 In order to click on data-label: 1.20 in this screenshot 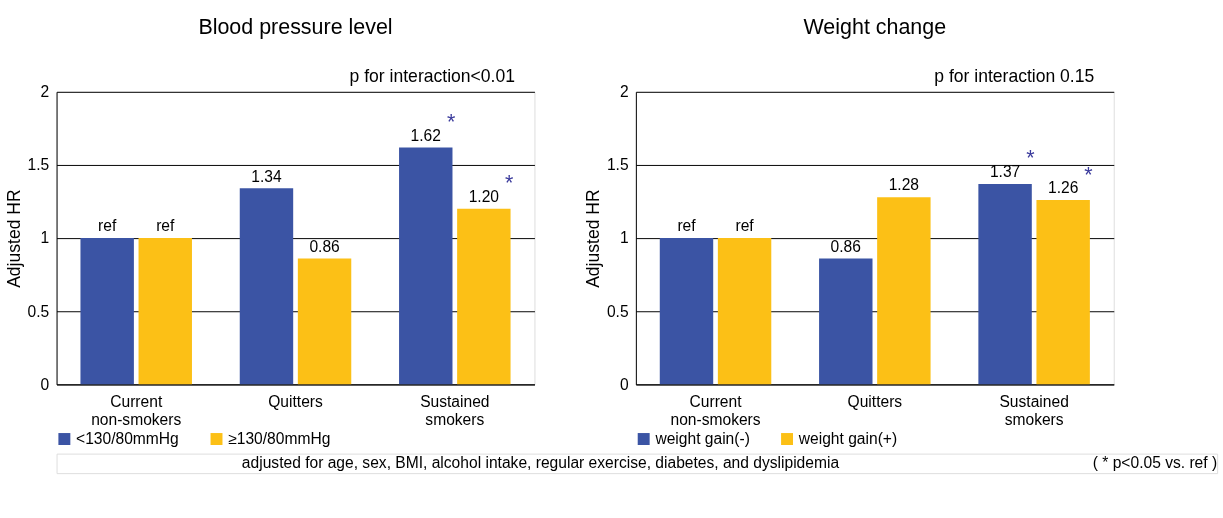, I will do `click(484, 197)`.